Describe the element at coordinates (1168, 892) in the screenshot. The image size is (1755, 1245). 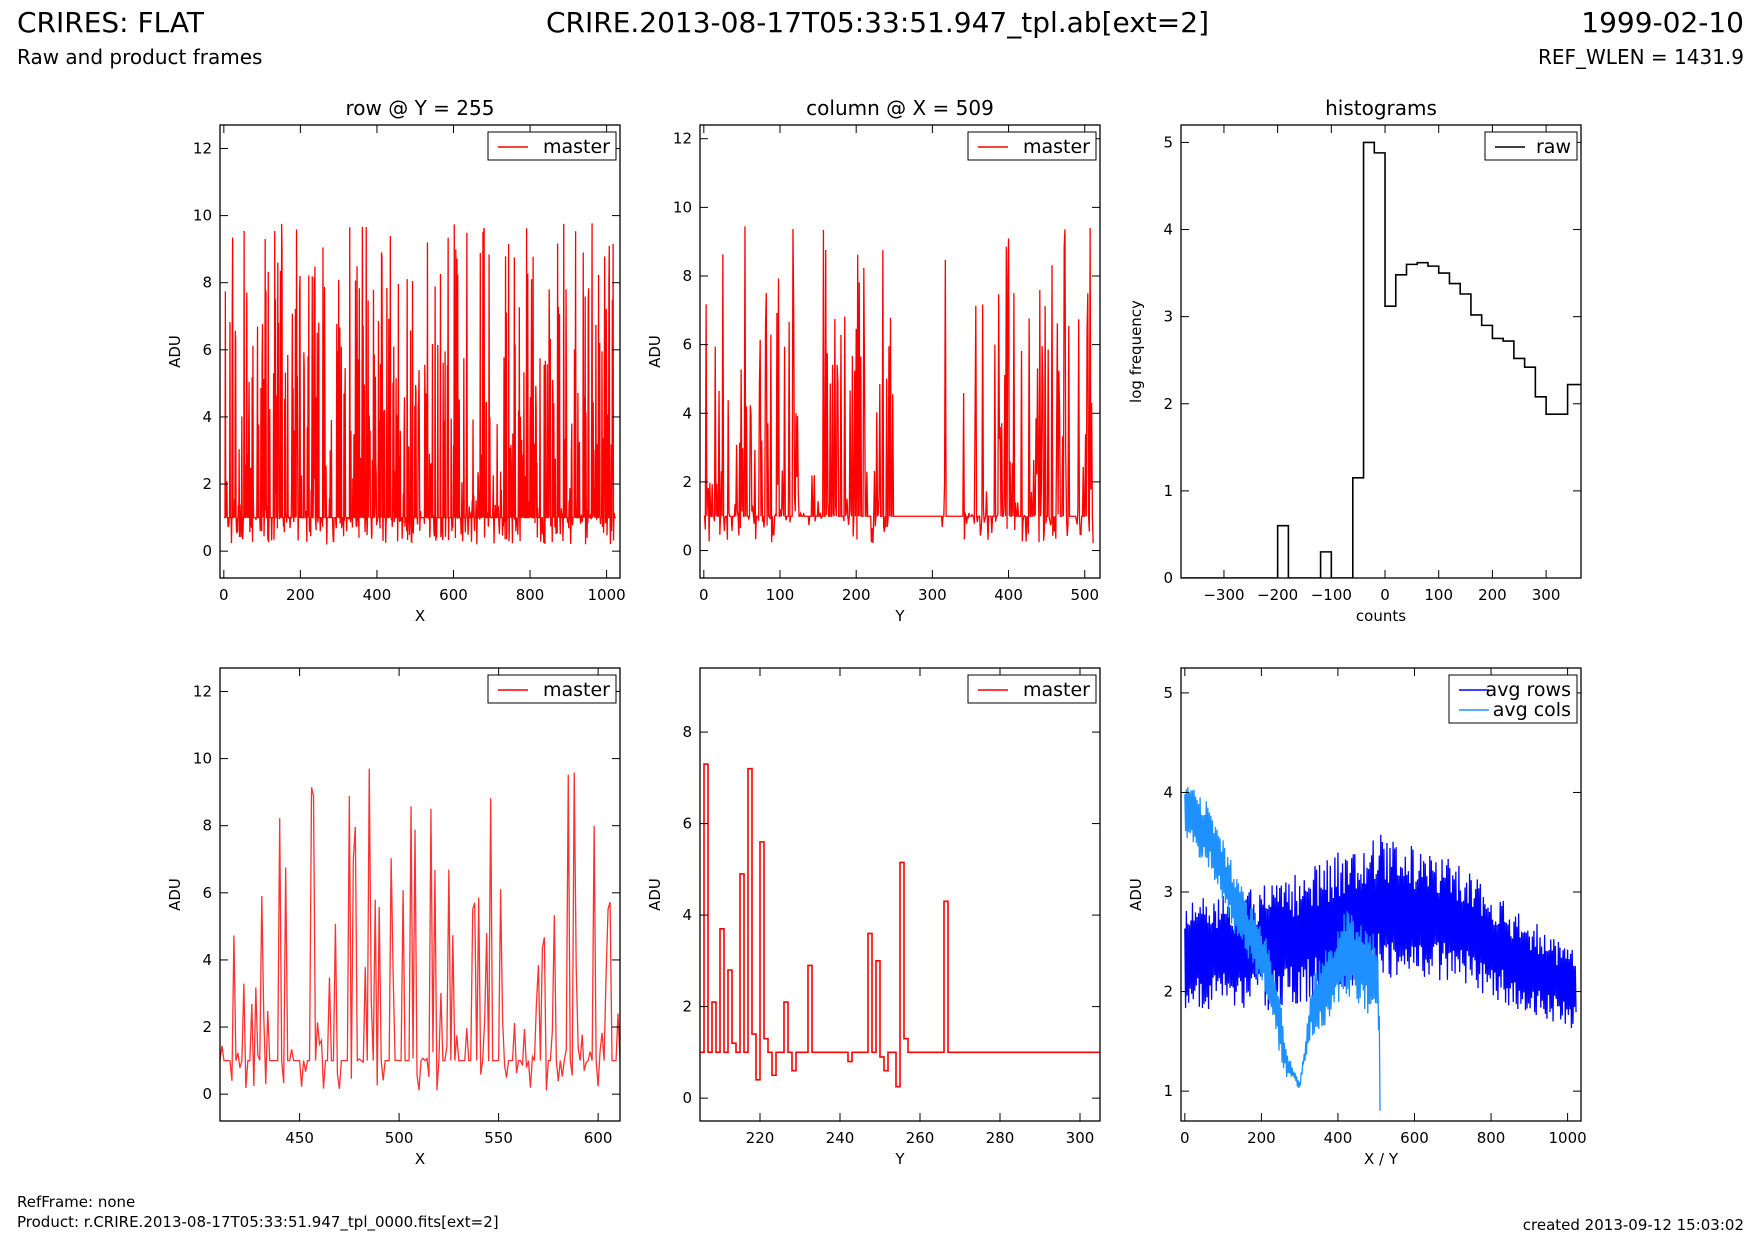
I see `y-tick-label: 3` at that location.